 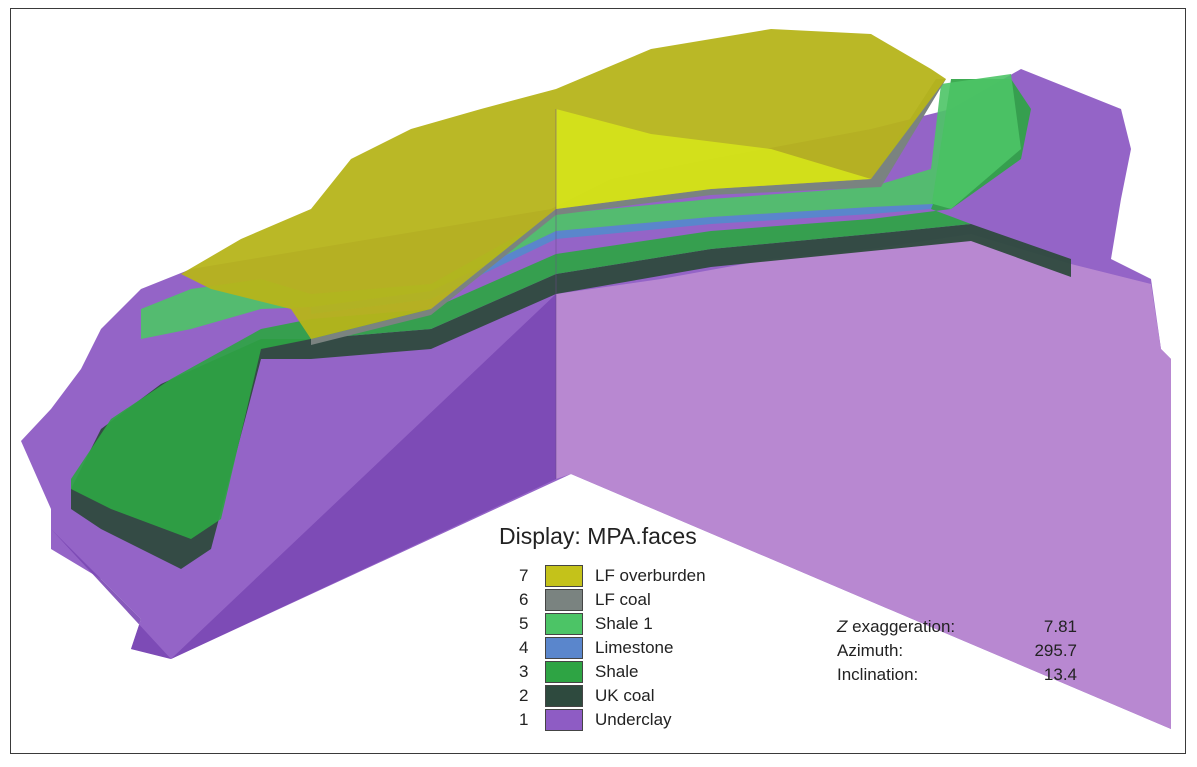 I want to click on azimuth-label: Azimuth:, so click(x=870, y=651).